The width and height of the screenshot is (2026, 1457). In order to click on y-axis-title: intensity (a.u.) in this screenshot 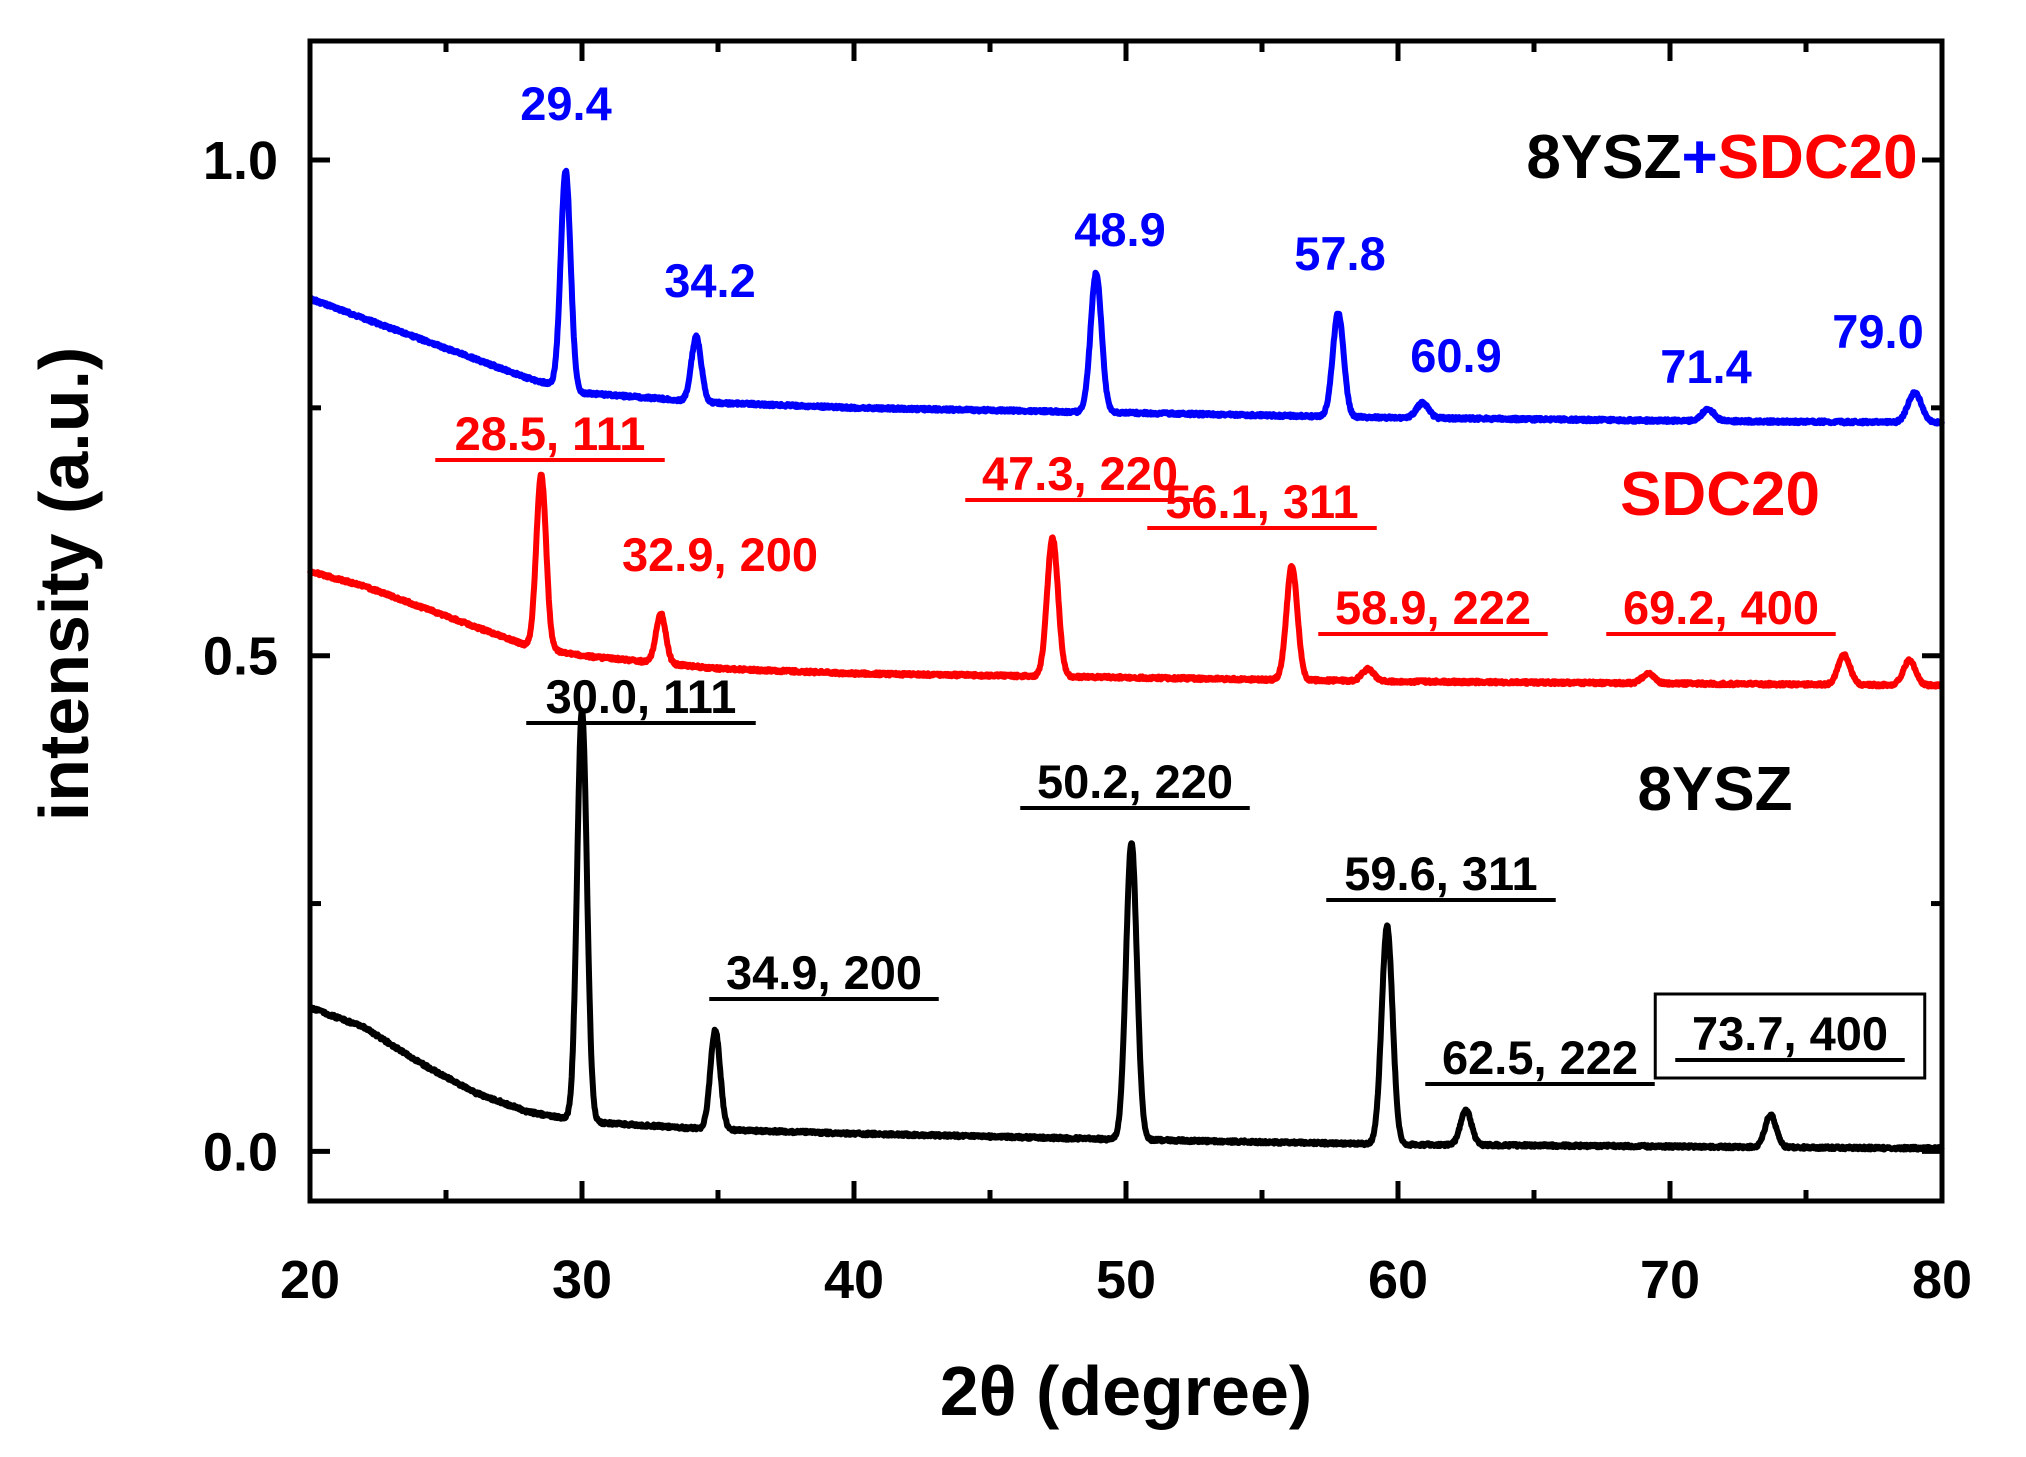, I will do `click(64, 584)`.